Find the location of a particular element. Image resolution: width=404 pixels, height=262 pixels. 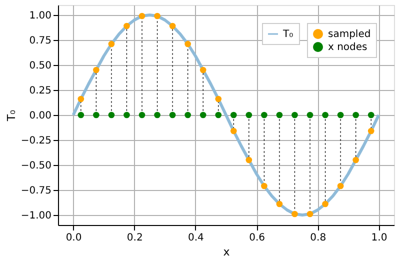

y-tick-label: −0.25 is located at coordinates (36, 141).